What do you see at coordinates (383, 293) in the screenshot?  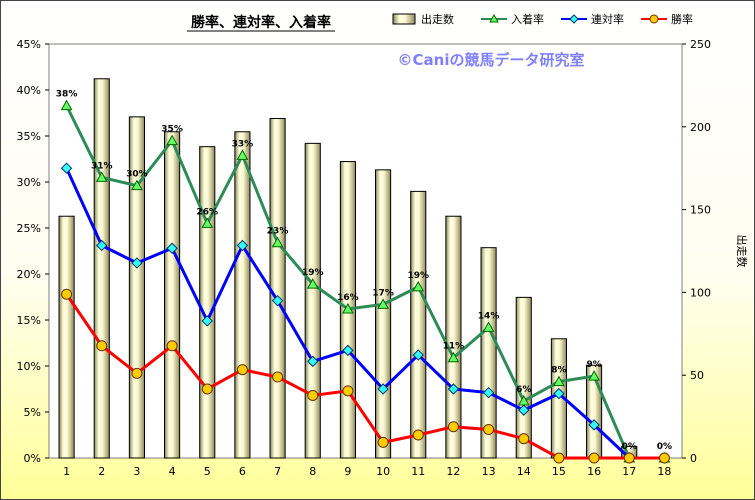 I see `data-label: 17%` at bounding box center [383, 293].